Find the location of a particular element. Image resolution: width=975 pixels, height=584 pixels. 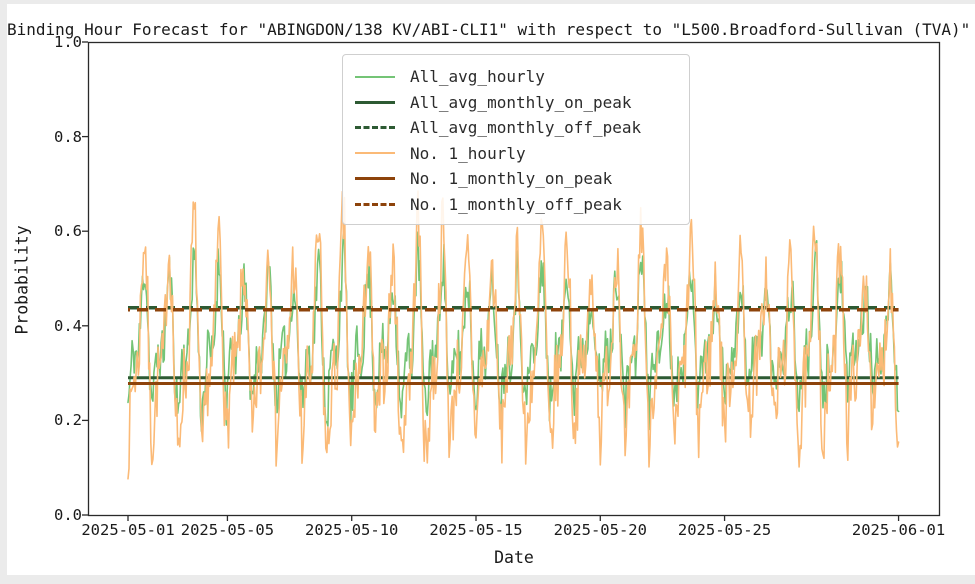

legend-swatch-no-1-monthly-off-peak is located at coordinates (375, 204).